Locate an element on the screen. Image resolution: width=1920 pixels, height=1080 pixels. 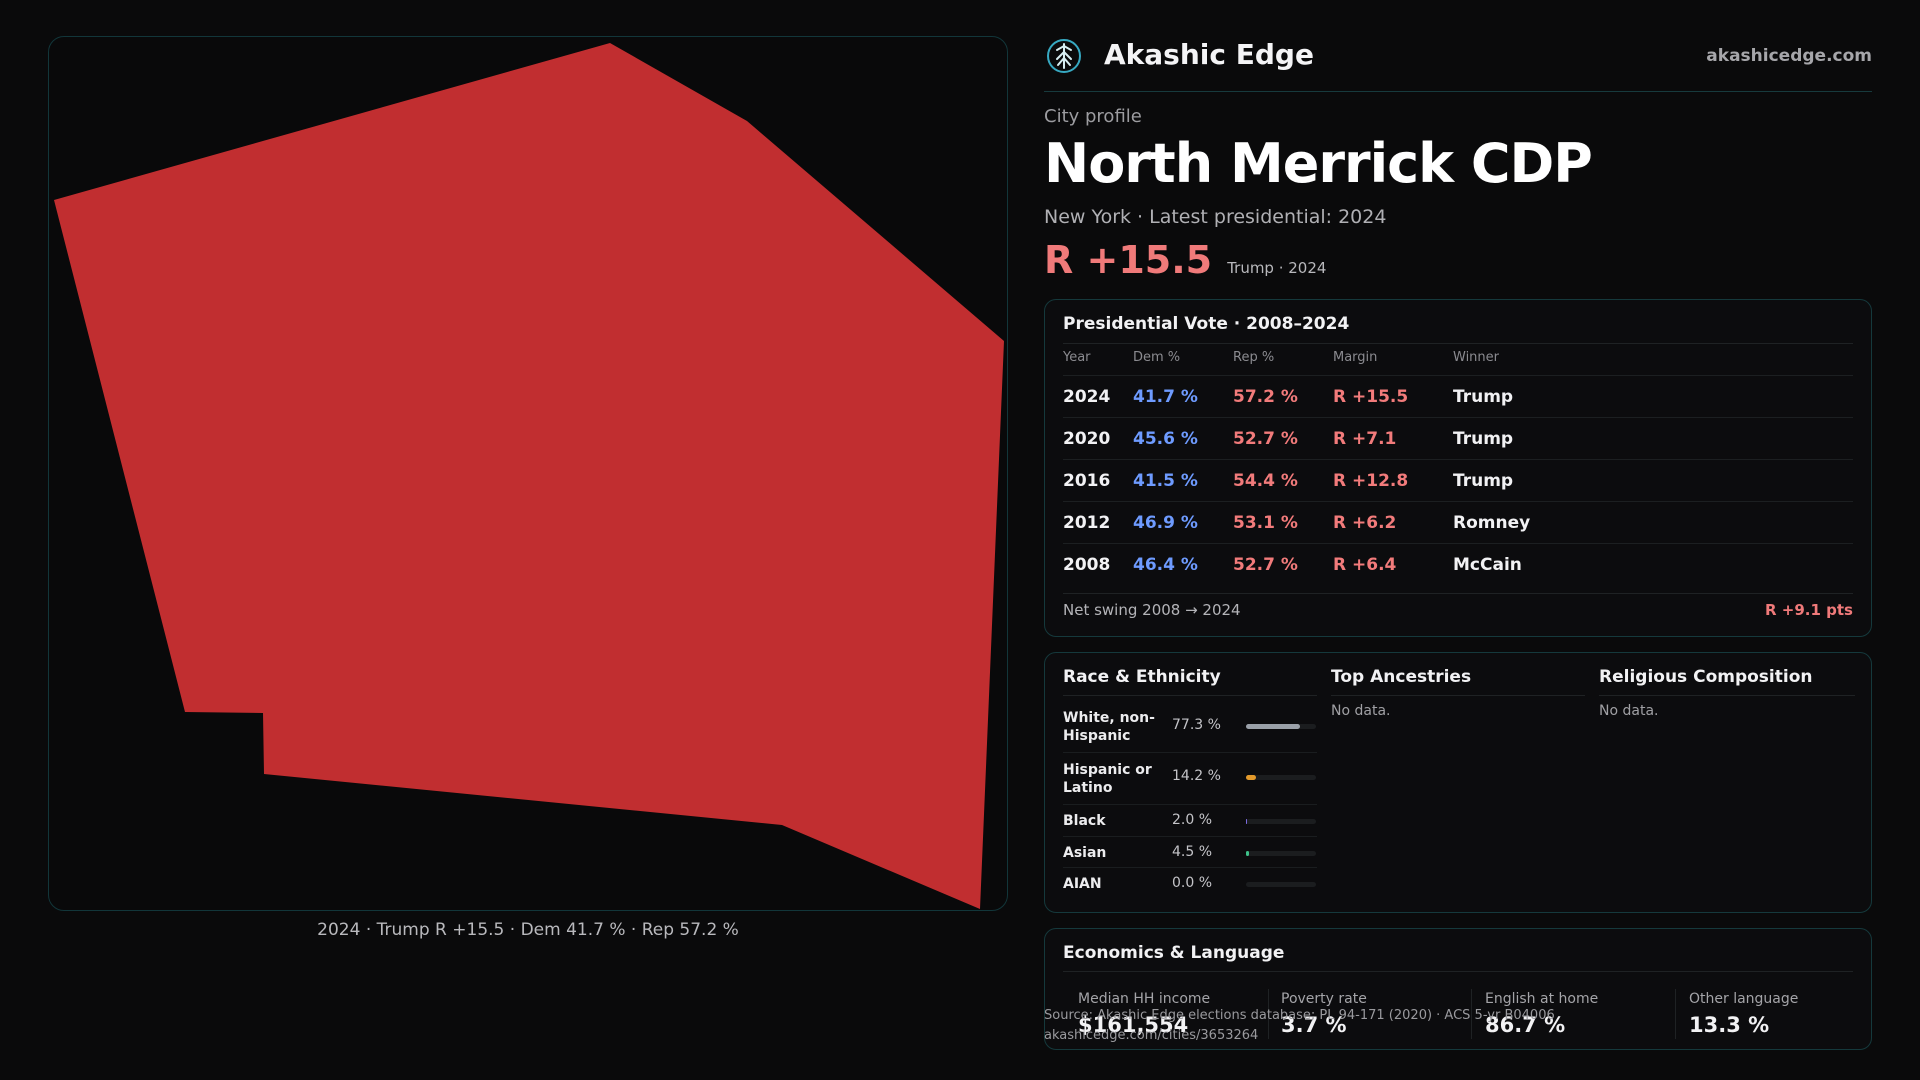
ethnicity-row: Asian 4.5 % is located at coordinates (1190, 852).